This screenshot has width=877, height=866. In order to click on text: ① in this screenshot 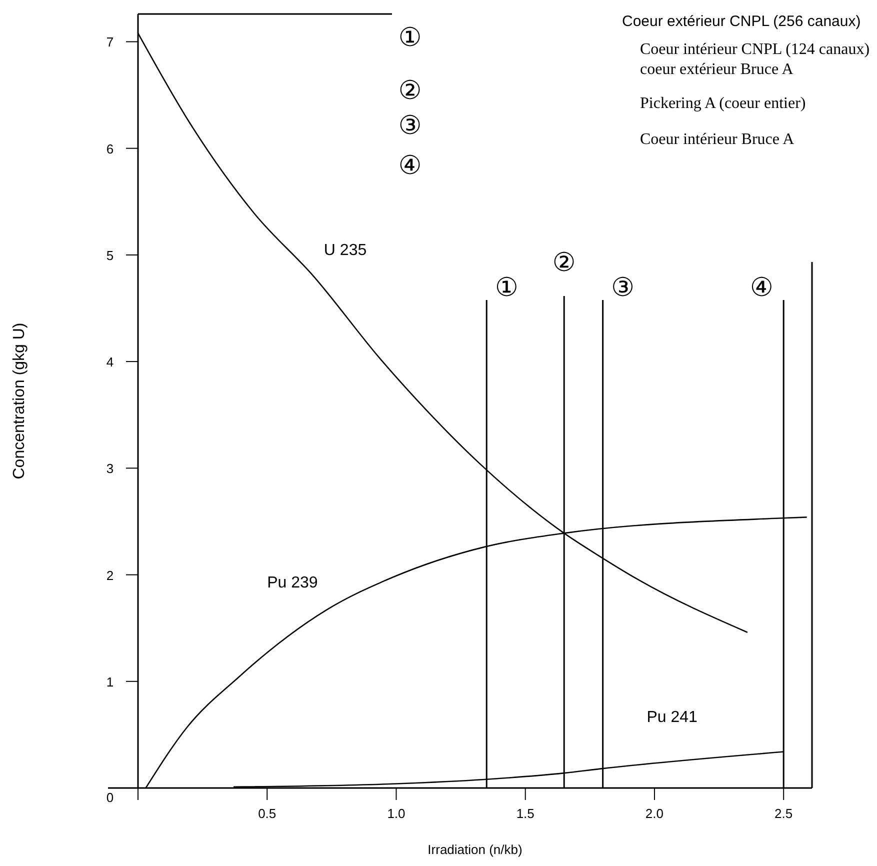, I will do `click(410, 38)`.